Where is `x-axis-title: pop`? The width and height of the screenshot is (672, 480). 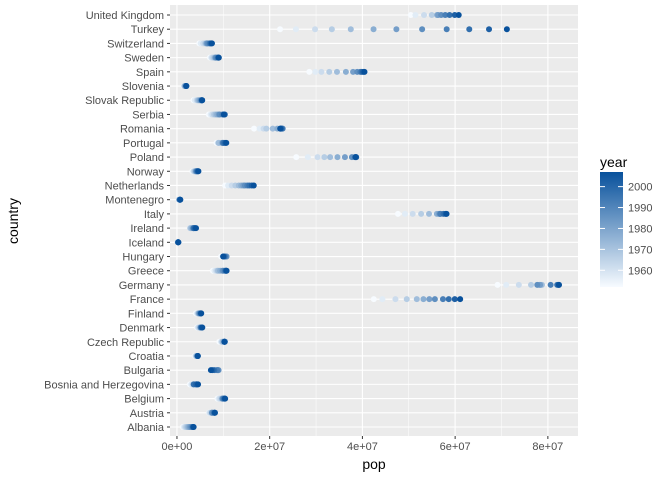
x-axis-title: pop is located at coordinates (374, 464).